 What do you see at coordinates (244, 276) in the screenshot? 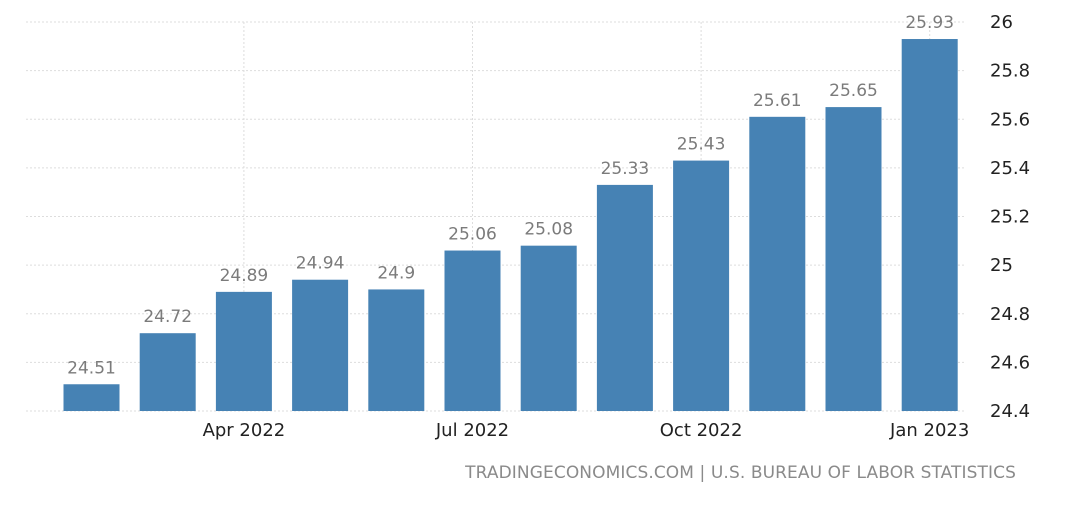
I see `data-label: 24.89` at bounding box center [244, 276].